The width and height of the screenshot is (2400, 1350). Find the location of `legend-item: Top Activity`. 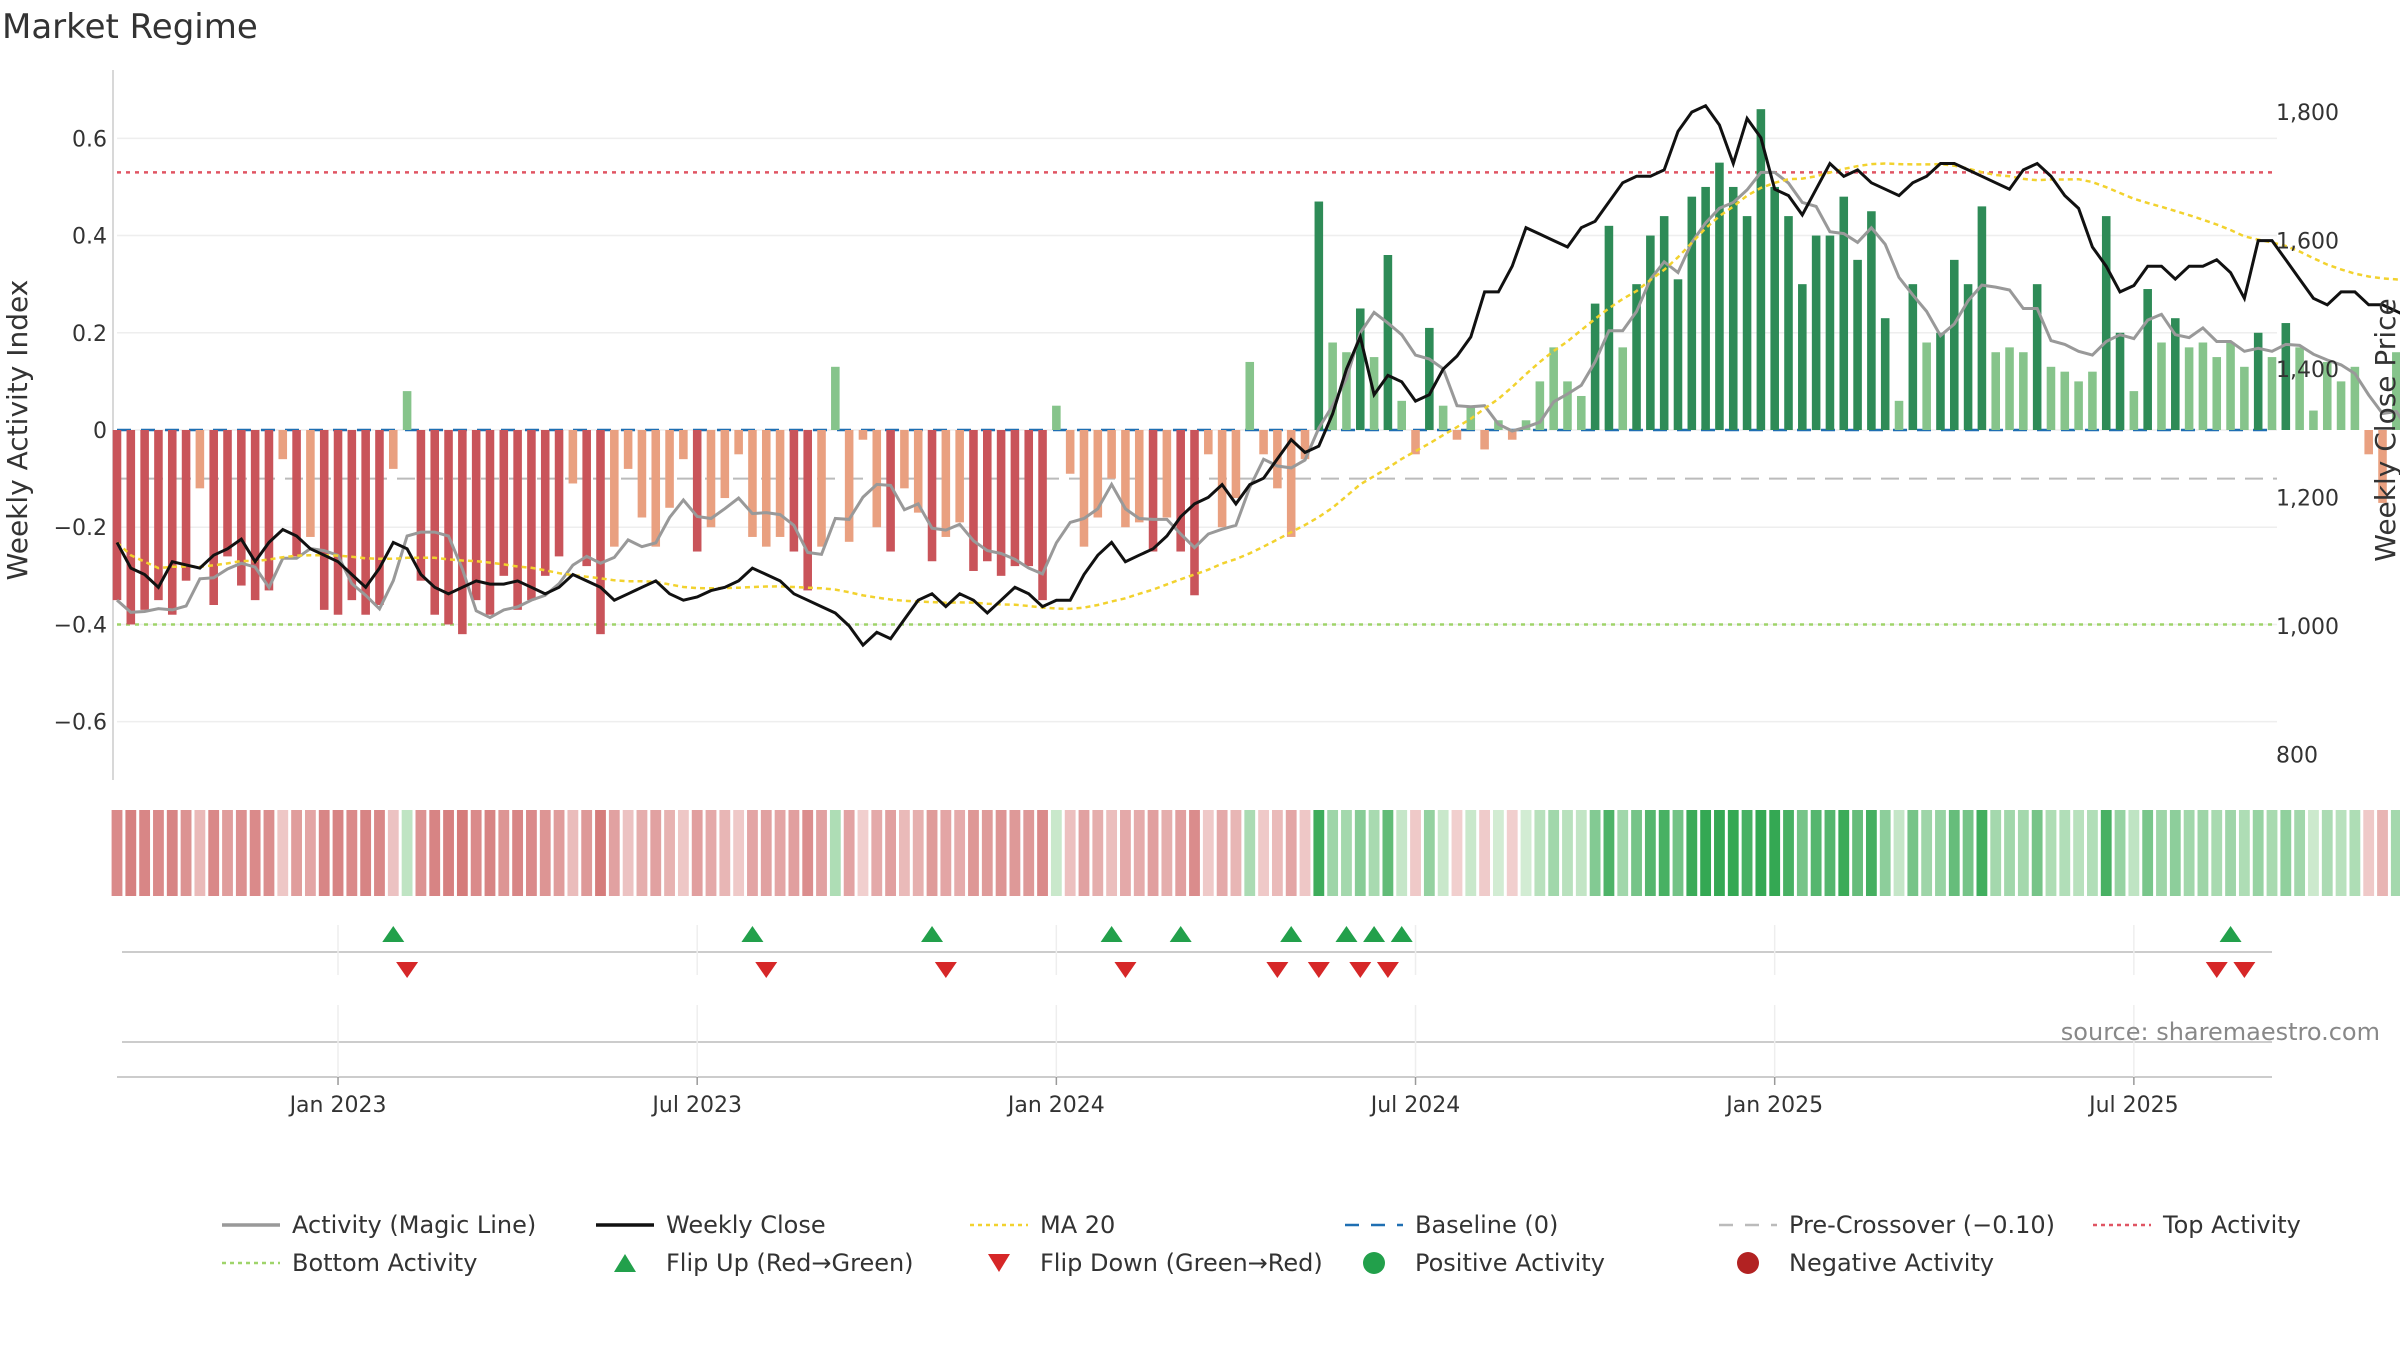

legend-item: Top Activity is located at coordinates (2197, 1225).